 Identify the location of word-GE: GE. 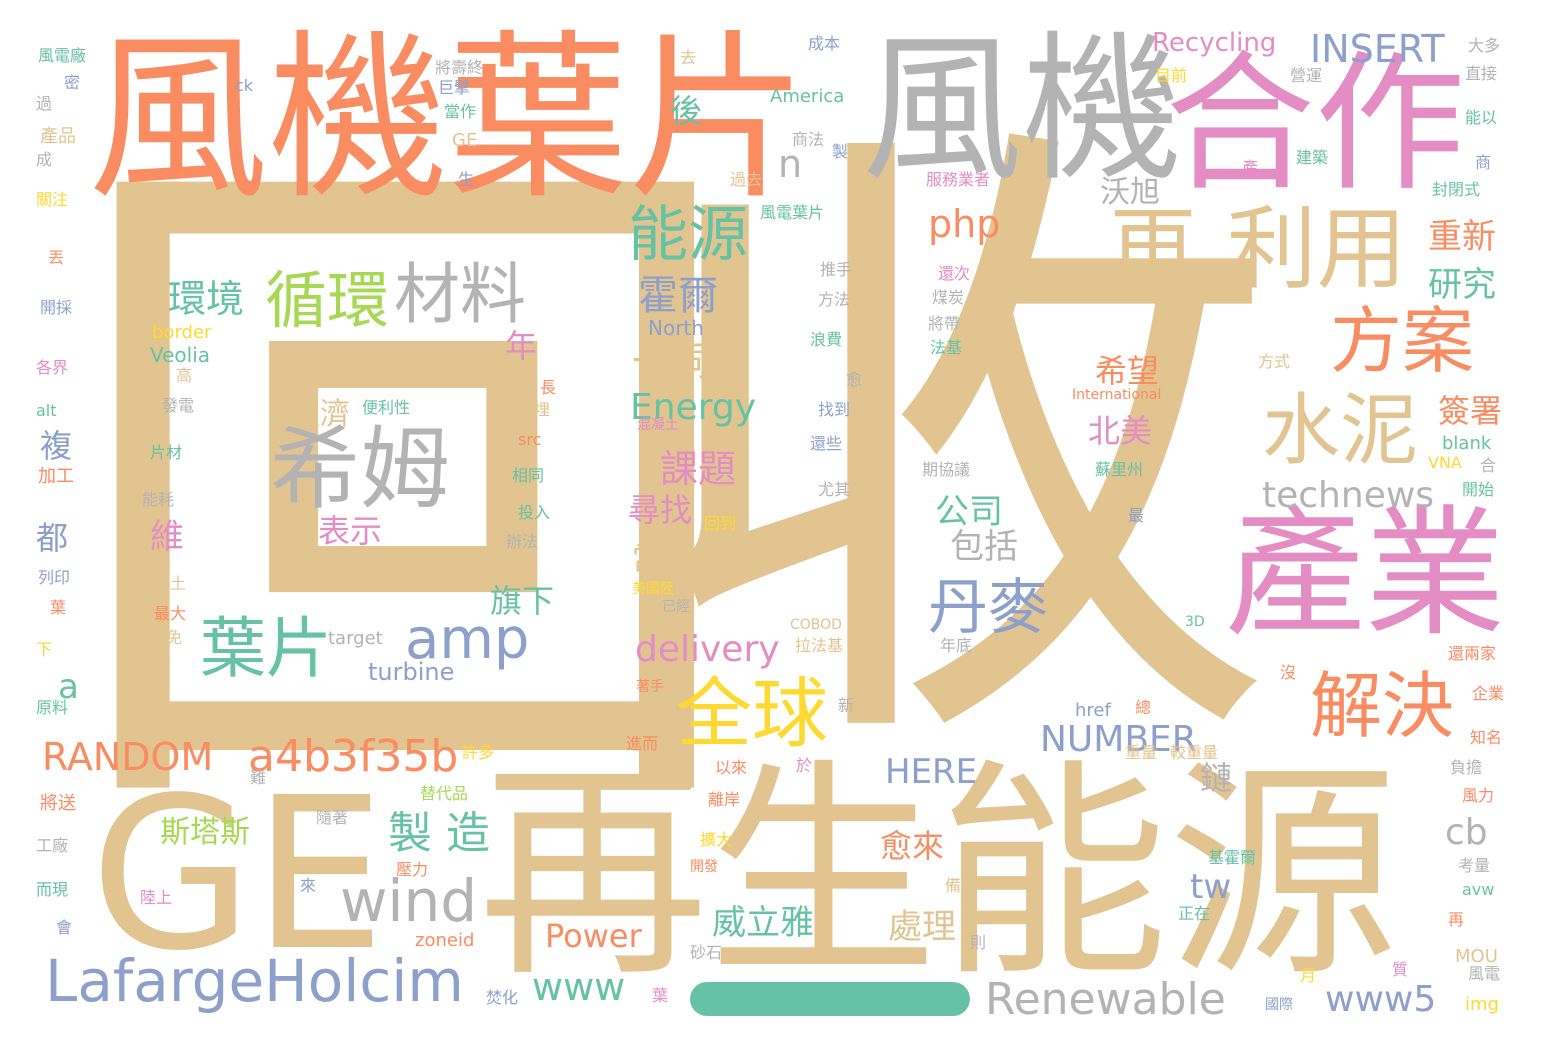
(238, 874).